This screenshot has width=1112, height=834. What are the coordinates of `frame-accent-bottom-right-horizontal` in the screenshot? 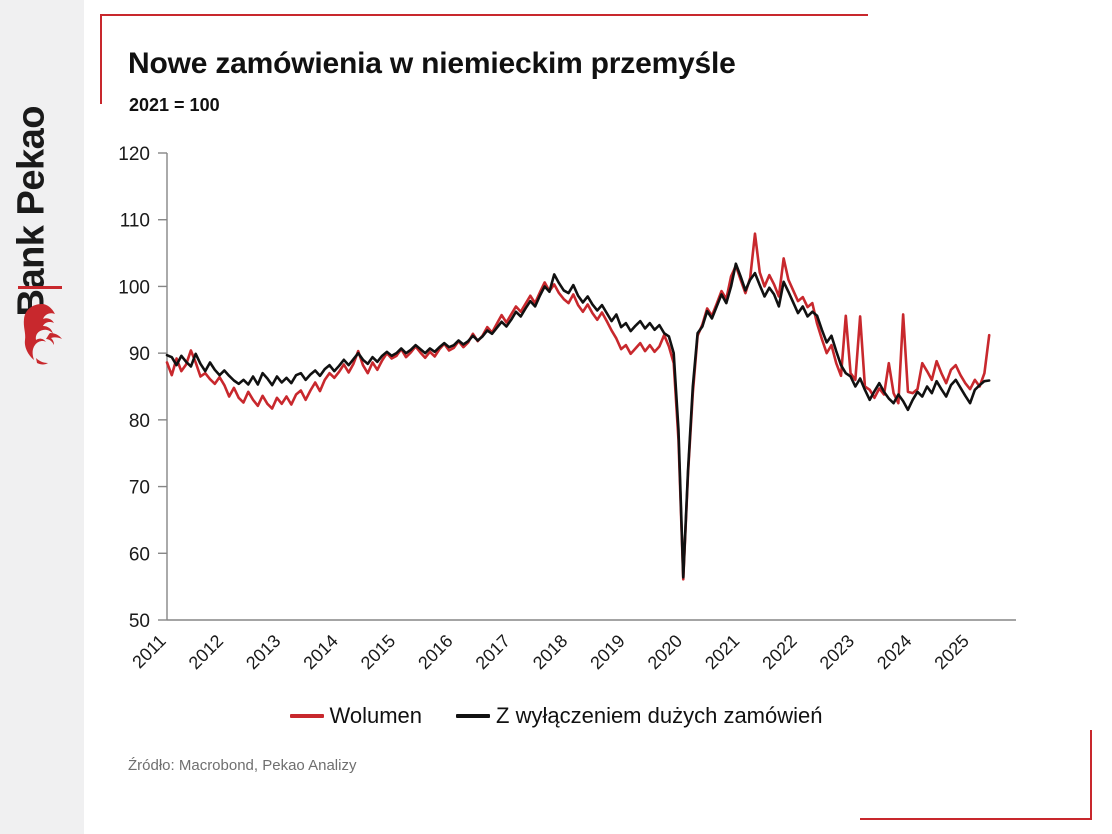 It's located at (976, 819).